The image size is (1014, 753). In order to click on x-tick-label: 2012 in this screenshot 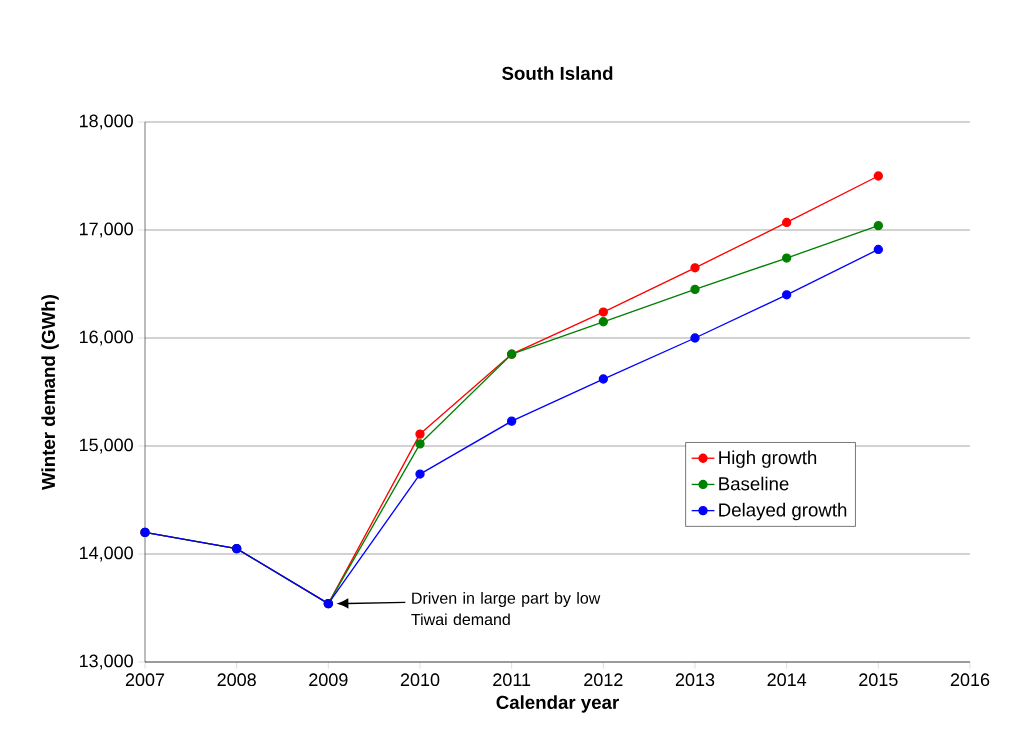, I will do `click(603, 680)`.